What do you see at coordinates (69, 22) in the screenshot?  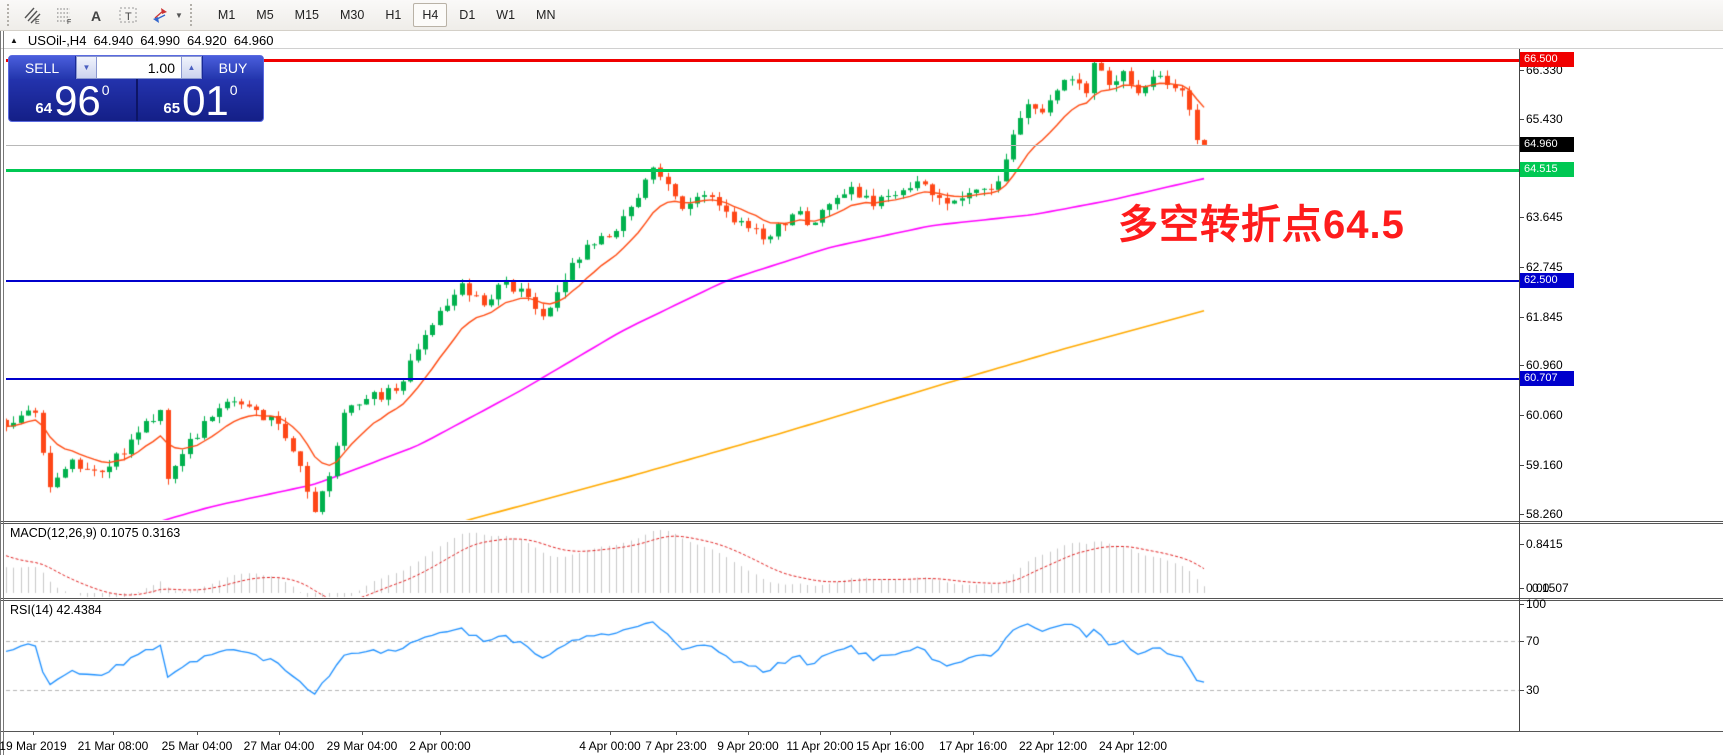 I see `svg-text: F` at bounding box center [69, 22].